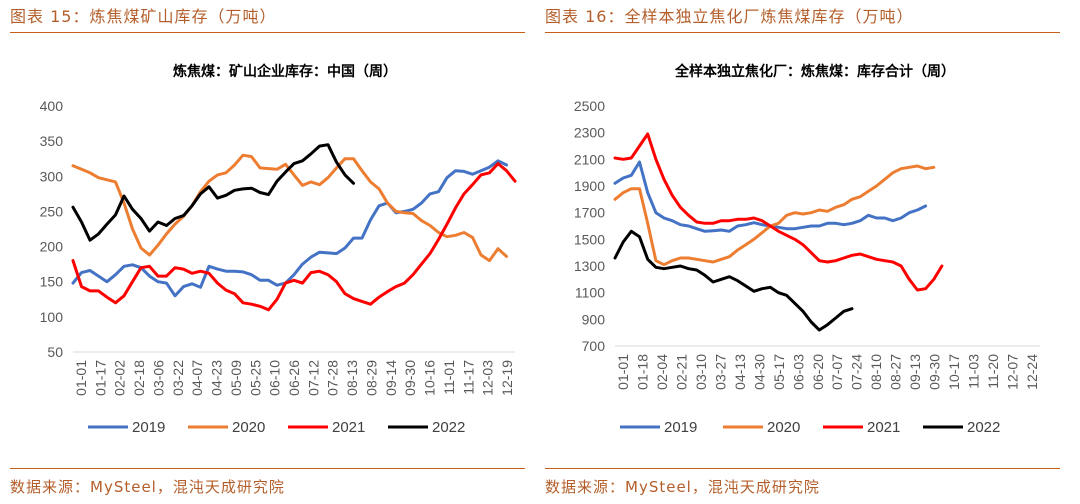  Describe the element at coordinates (468, 377) in the screenshot. I see `x-tick-label: 11-17` at that location.